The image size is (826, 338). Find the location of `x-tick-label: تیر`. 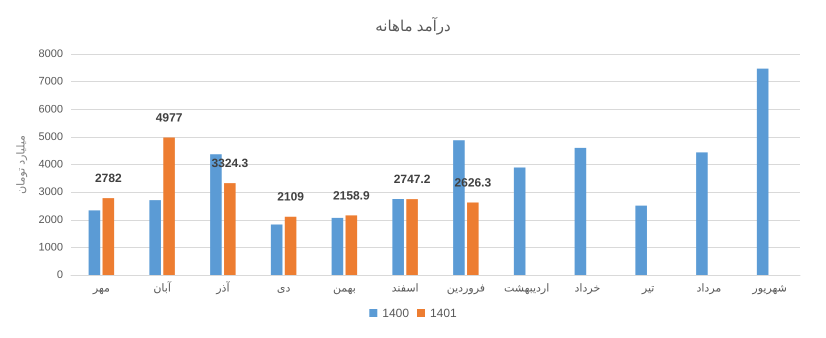

x-tick-label: تیر is located at coordinates (647, 288).